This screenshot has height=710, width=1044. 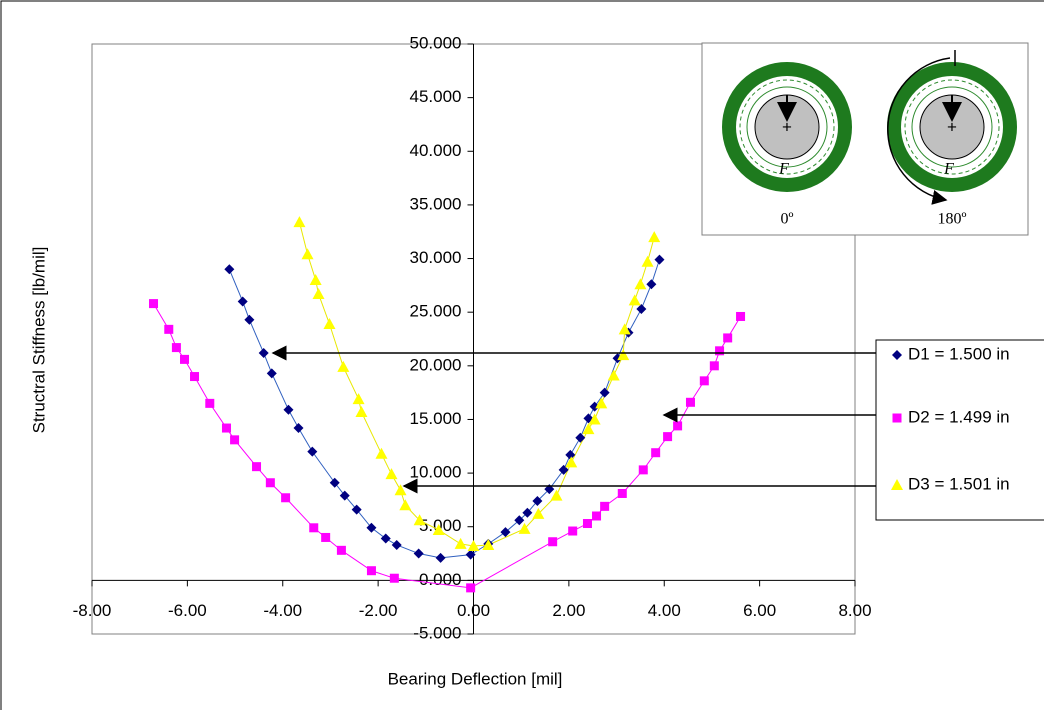 I want to click on x-tick-label: -2.00, so click(x=378, y=610).